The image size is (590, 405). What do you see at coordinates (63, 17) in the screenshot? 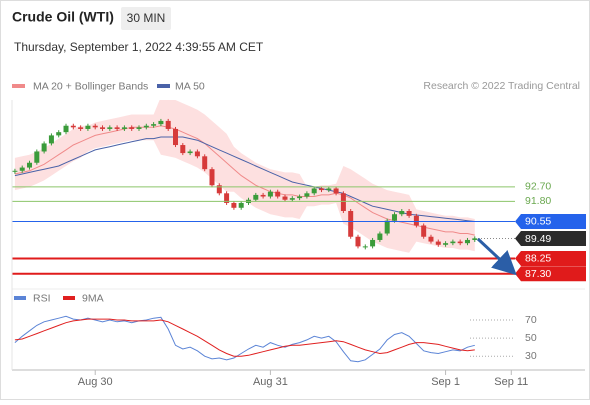
I see `title: Crude Oil (WTI)` at bounding box center [63, 17].